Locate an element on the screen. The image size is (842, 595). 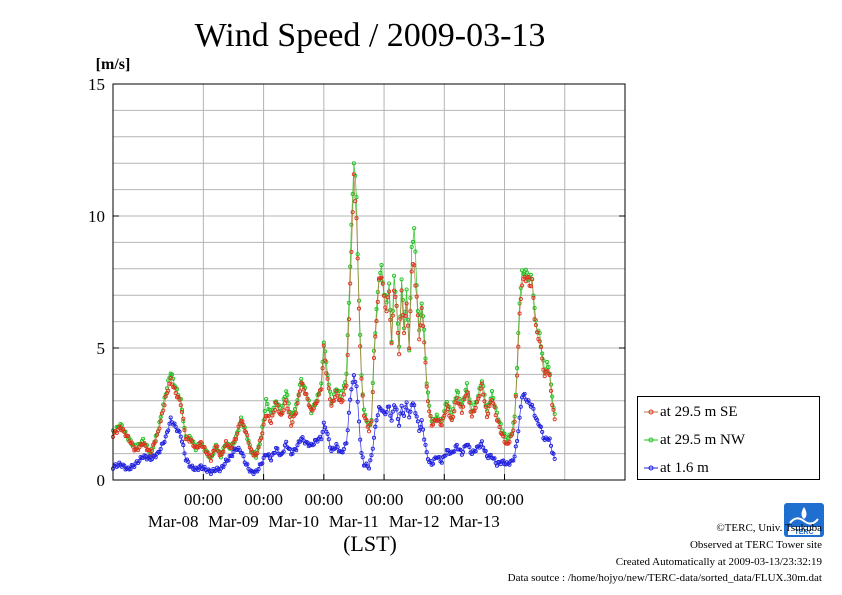
x-tick-date-label: Mar-12 is located at coordinates (414, 521).